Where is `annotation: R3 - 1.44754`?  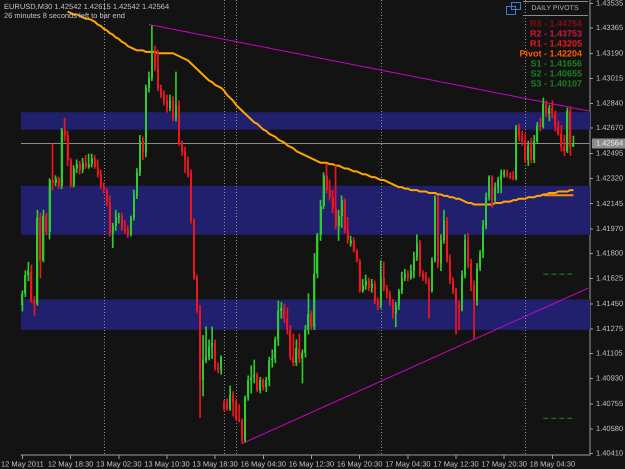
annotation: R3 - 1.44754 is located at coordinates (556, 23).